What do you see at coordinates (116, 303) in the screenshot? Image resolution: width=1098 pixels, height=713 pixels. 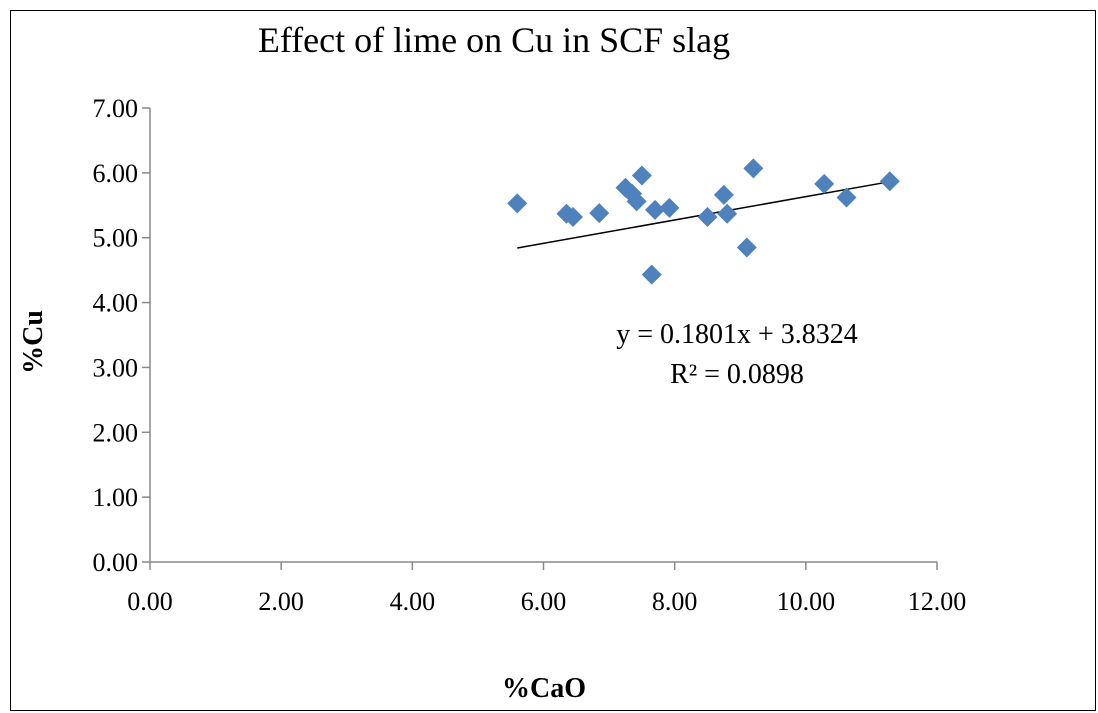 I see `y-tick-label: 4.00` at bounding box center [116, 303].